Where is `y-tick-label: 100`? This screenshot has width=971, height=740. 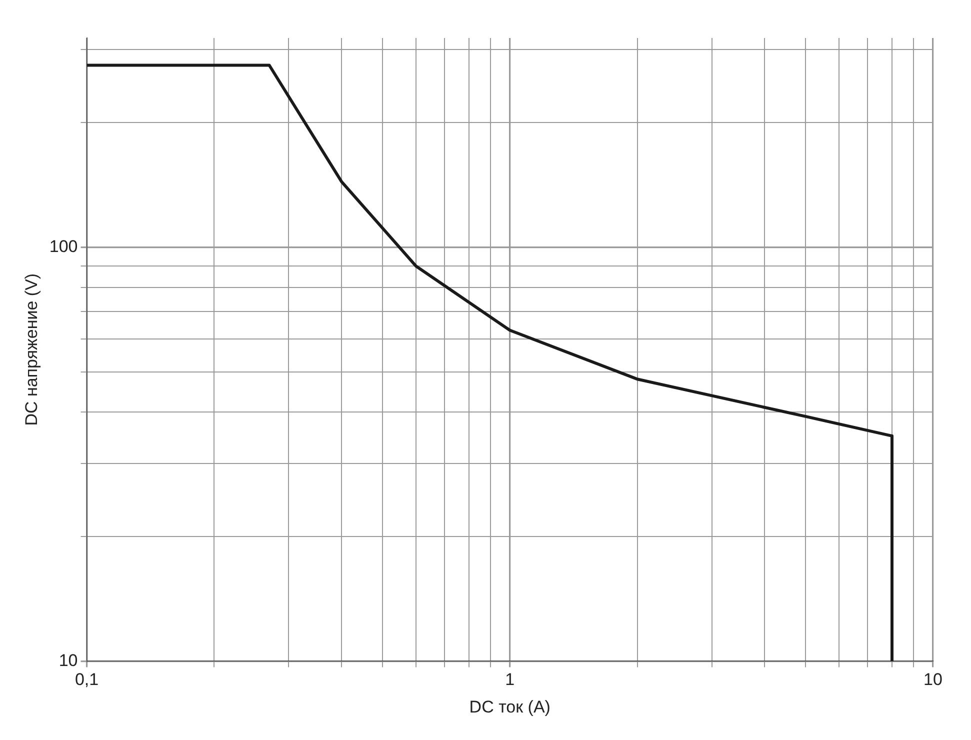
y-tick-label: 100 is located at coordinates (63, 246).